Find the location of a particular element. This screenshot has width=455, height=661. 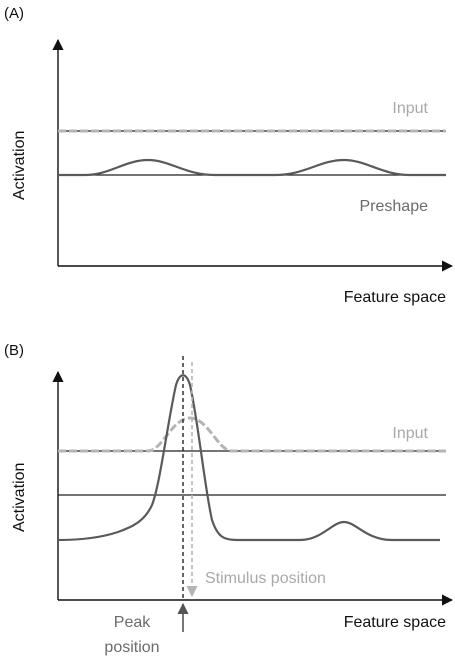

panel-b-input-label: Input is located at coordinates (410, 433).